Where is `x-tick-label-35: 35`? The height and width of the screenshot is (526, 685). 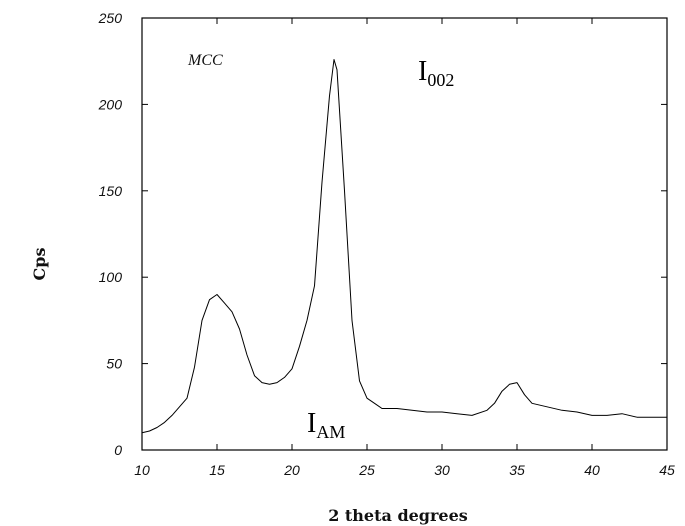 x-tick-label-35: 35 is located at coordinates (517, 470).